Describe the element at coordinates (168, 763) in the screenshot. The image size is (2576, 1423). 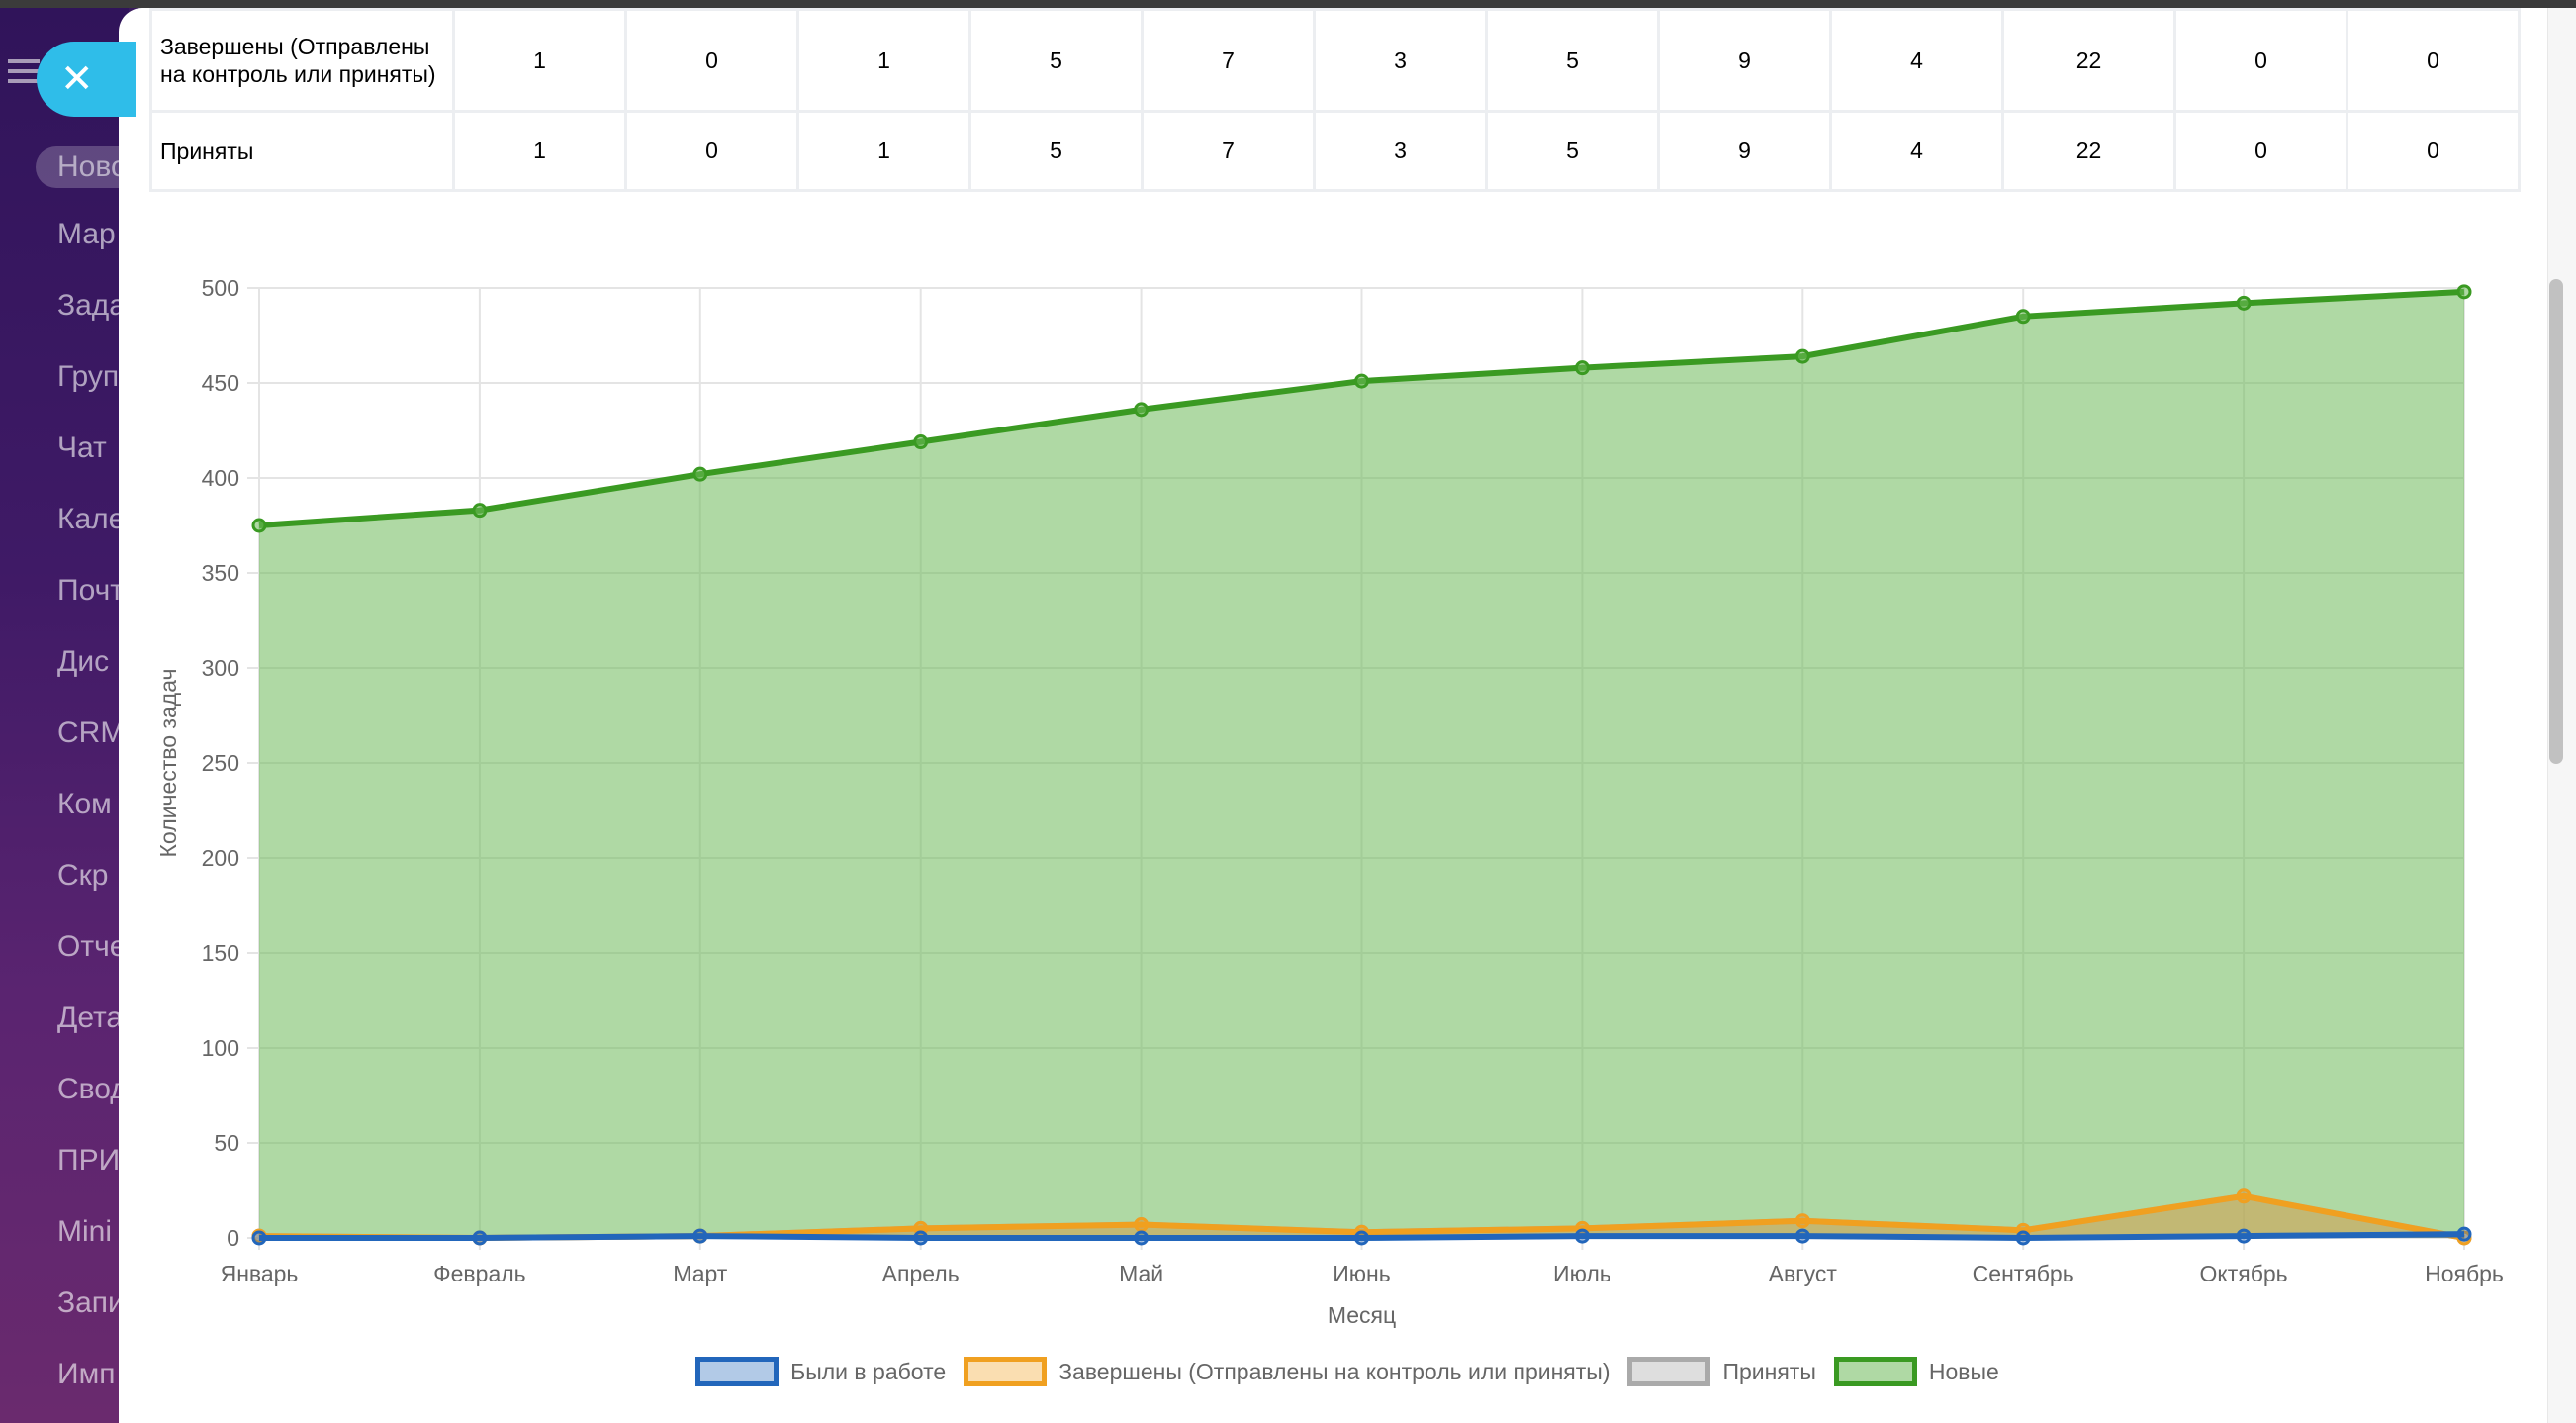
I see `y-axis-title: Количество задач` at that location.